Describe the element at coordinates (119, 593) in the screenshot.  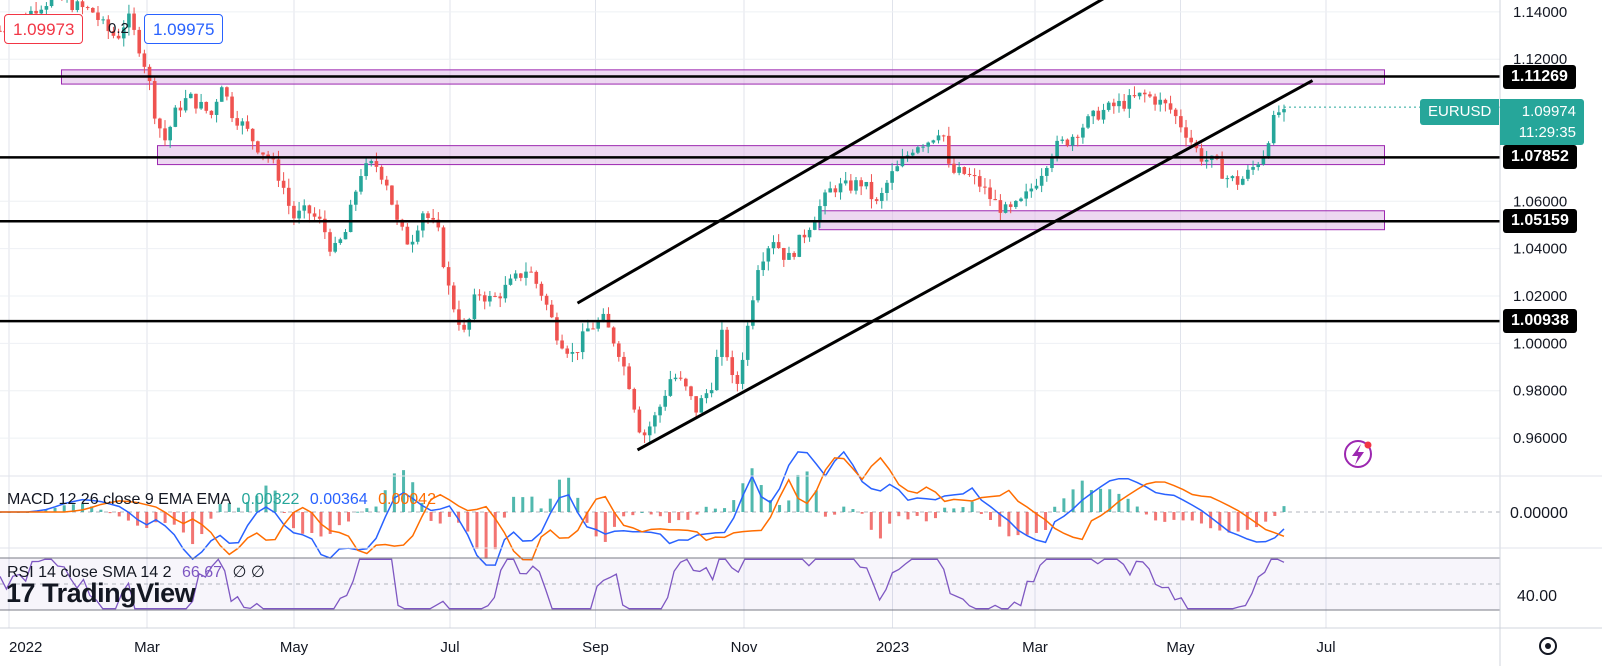
I see `brand-name: TradingView` at that location.